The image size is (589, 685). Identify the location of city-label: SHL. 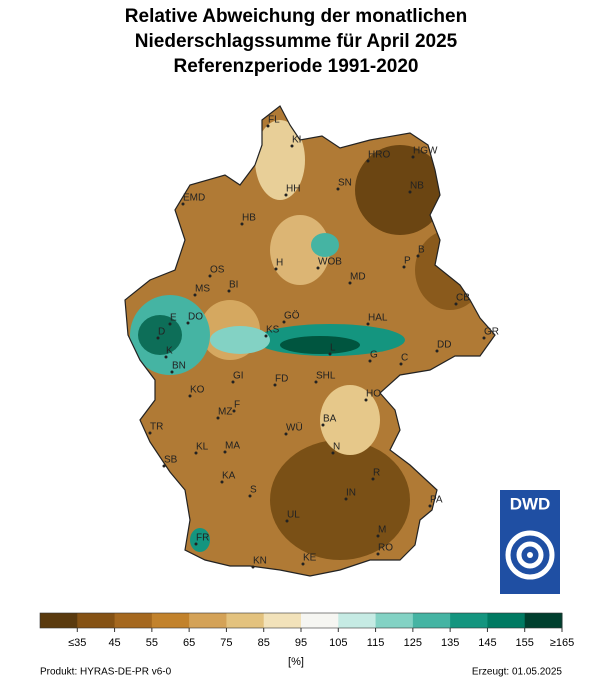
(326, 376).